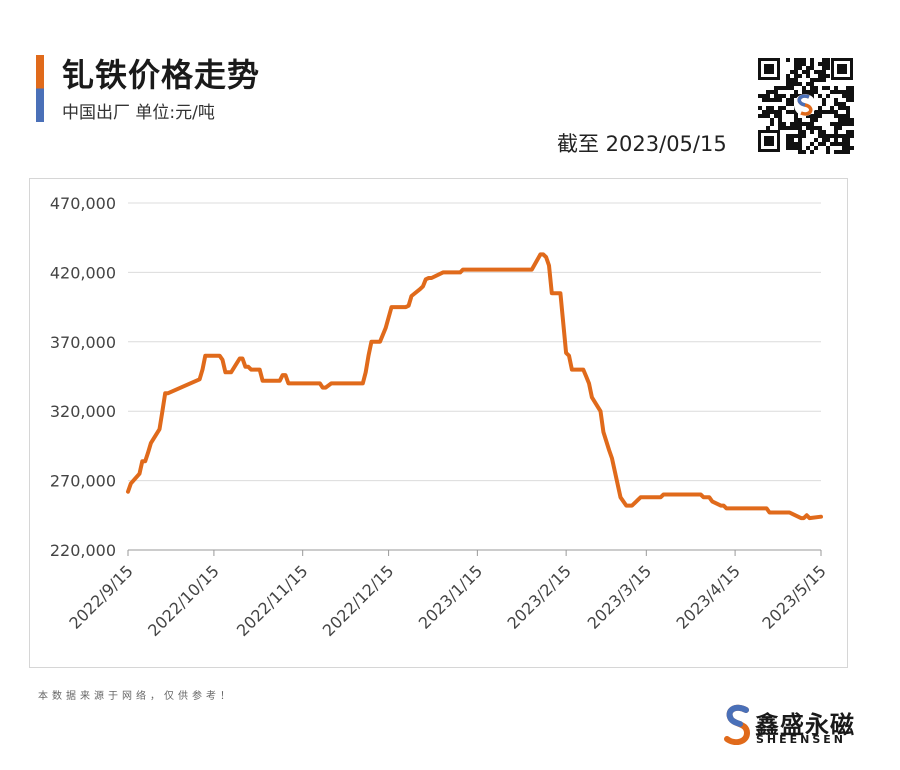 Image resolution: width=900 pixels, height=770 pixels. I want to click on title-accent-bar, so click(40, 88).